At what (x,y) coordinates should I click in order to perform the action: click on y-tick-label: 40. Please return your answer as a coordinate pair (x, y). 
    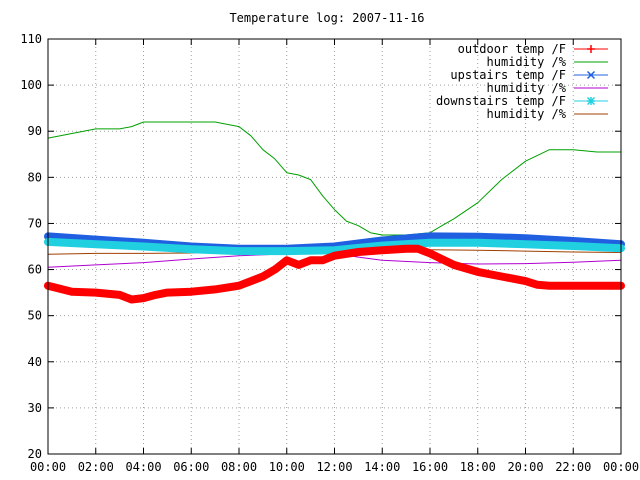
    Looking at the image, I should click on (35, 362).